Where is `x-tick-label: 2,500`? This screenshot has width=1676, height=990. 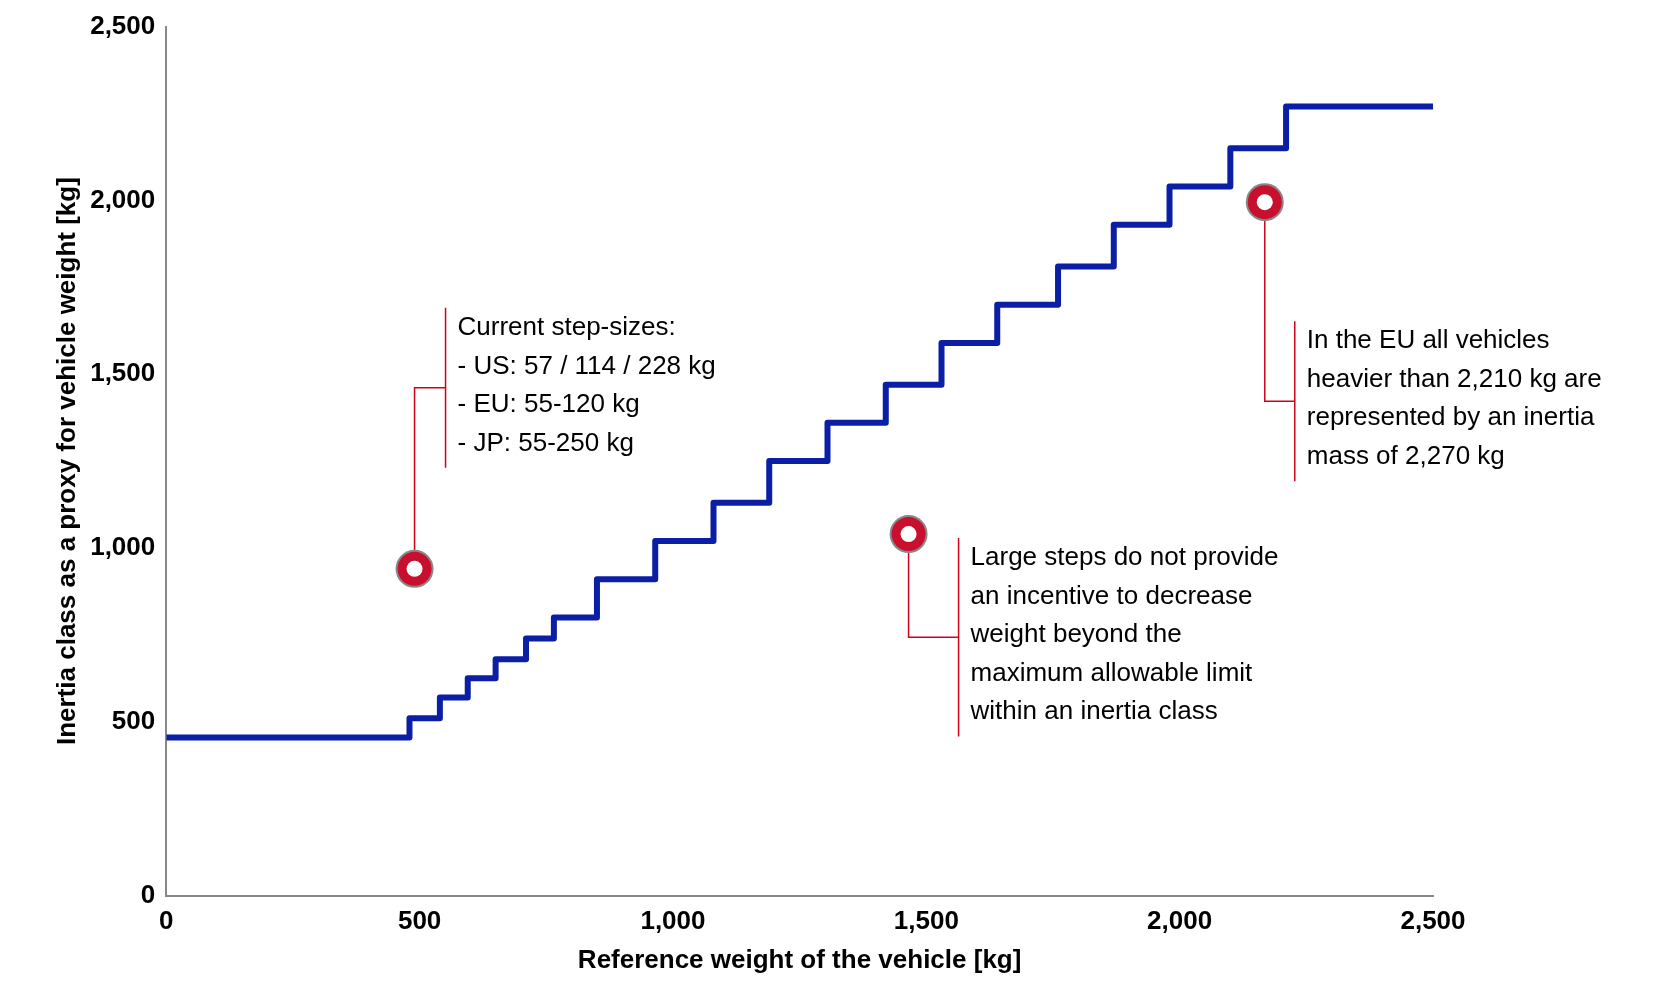
x-tick-label: 2,500 is located at coordinates (1433, 920).